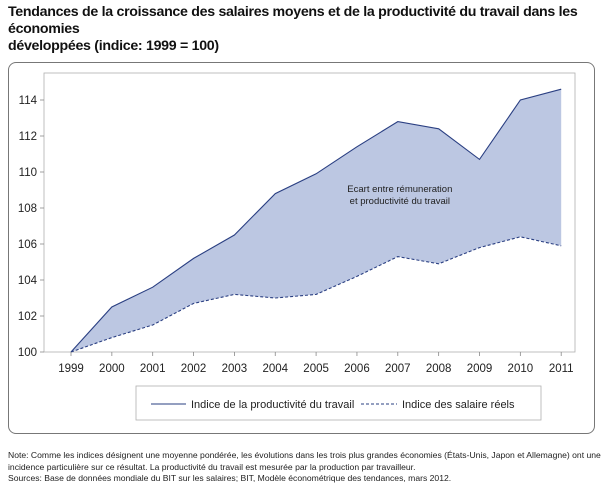  I want to click on legend-label-wages: Indice des salaire réels, so click(458, 405).